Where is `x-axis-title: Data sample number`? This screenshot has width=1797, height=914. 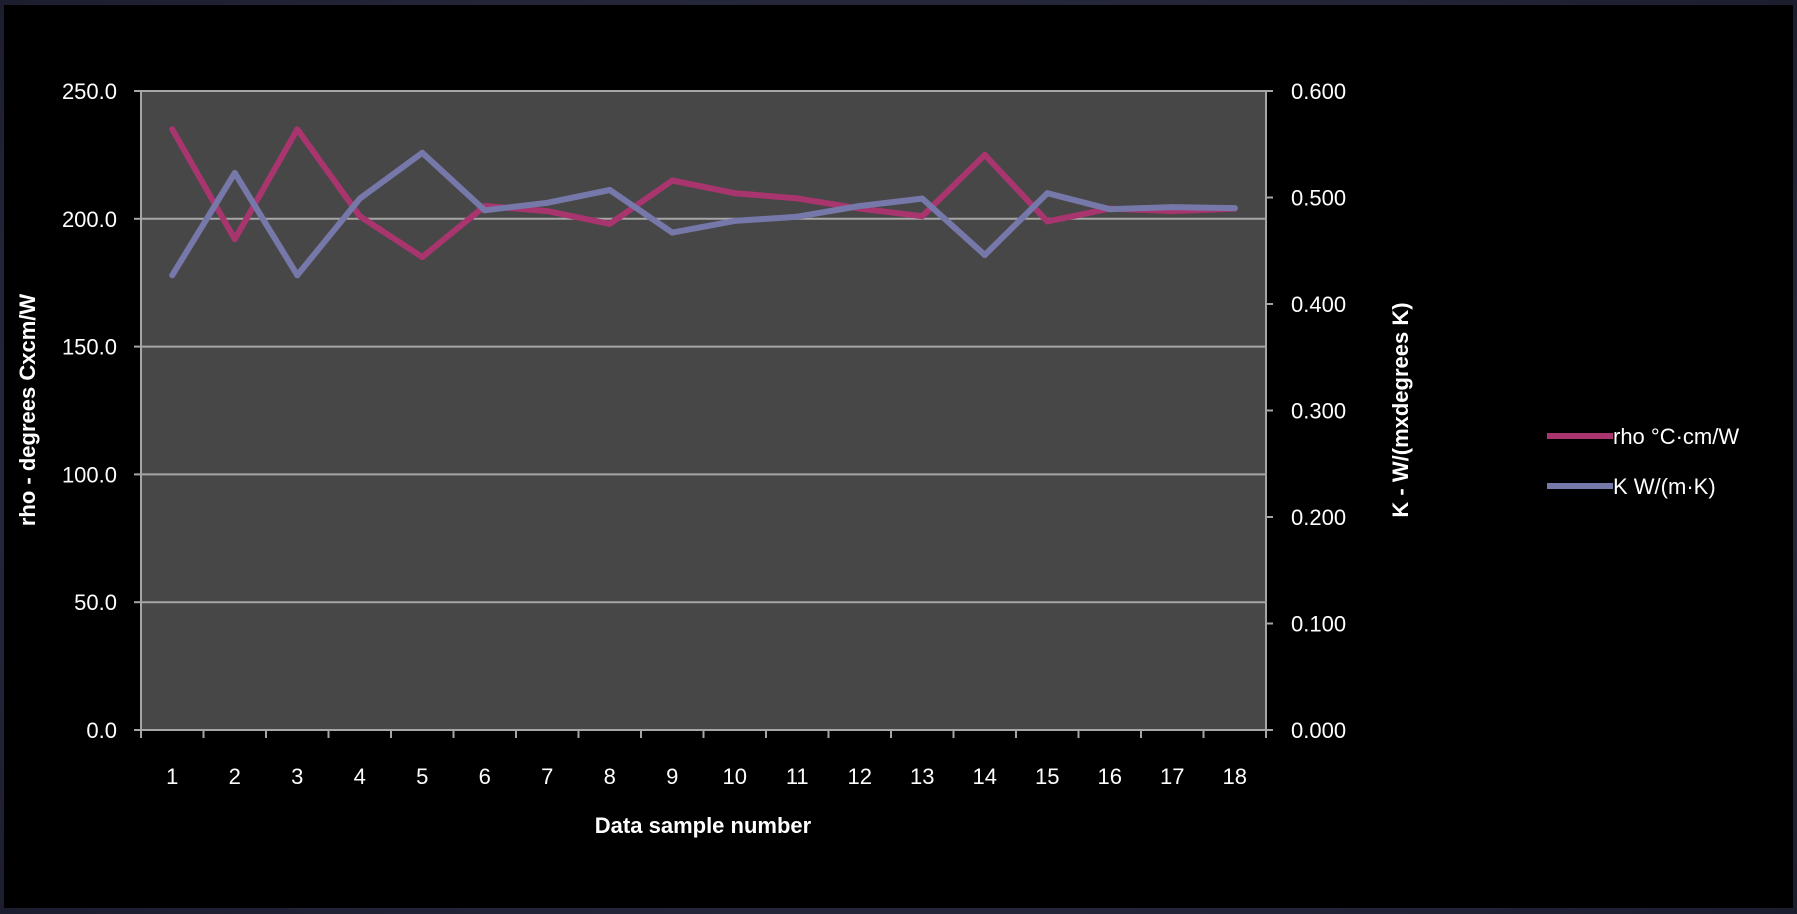
x-axis-title: Data sample number is located at coordinates (703, 825).